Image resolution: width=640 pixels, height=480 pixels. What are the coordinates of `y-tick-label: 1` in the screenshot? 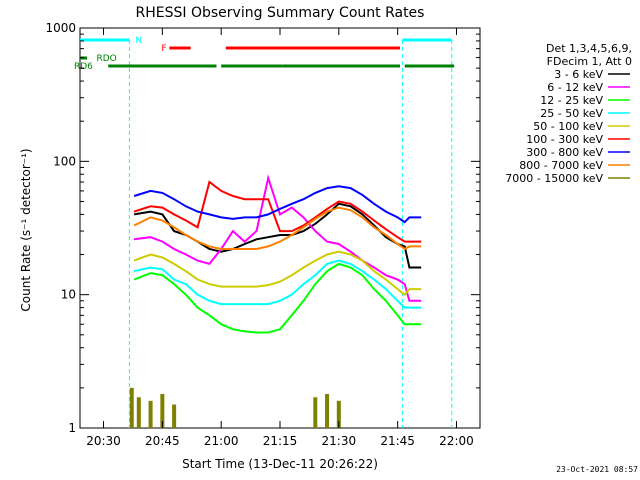 It's located at (72, 428).